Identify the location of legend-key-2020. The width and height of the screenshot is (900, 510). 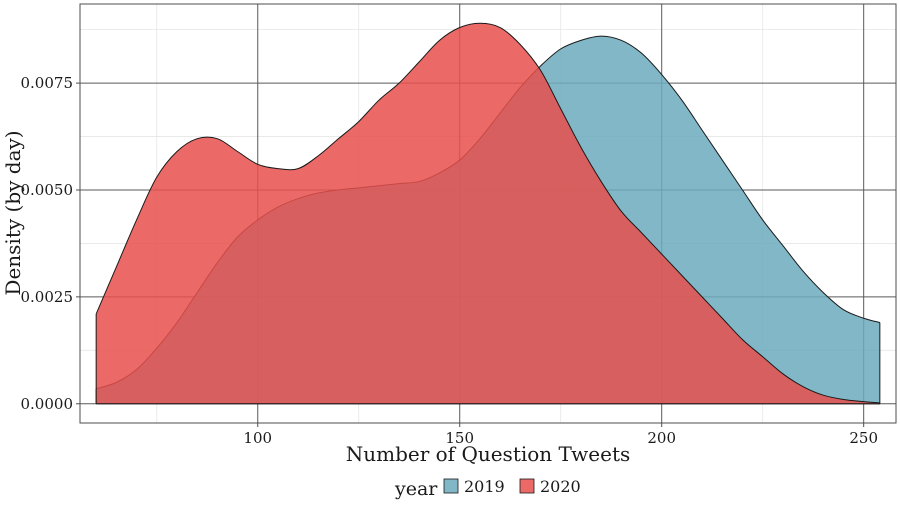
(527, 486).